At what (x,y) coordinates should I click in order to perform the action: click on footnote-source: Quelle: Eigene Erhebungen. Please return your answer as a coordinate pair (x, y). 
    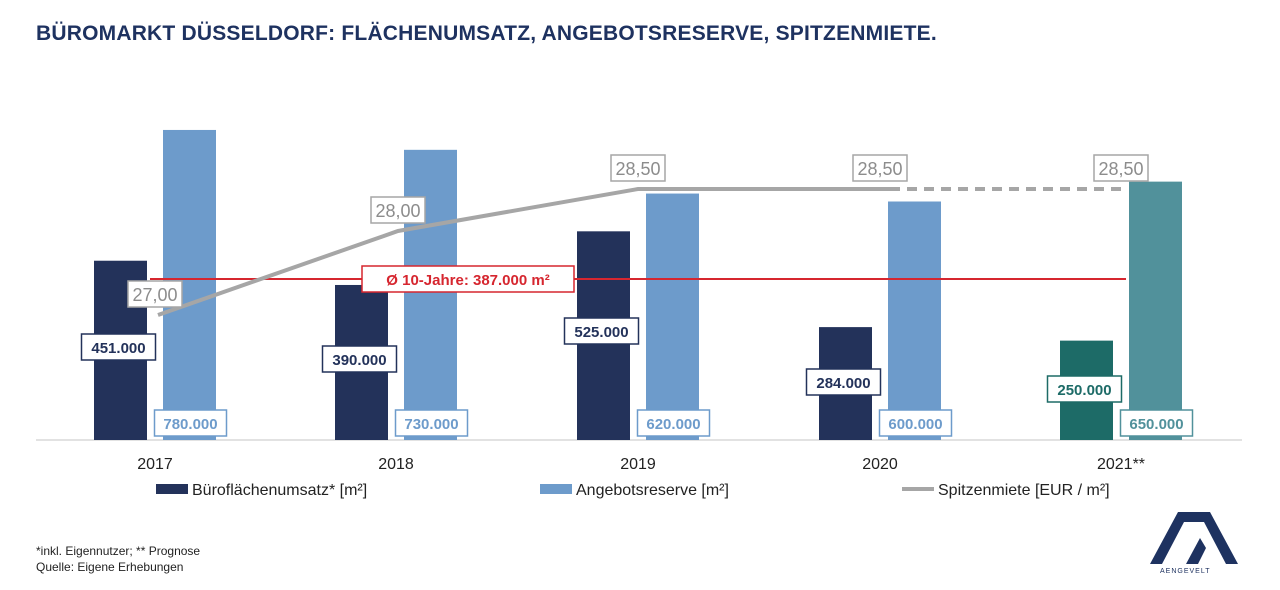
    Looking at the image, I should click on (110, 567).